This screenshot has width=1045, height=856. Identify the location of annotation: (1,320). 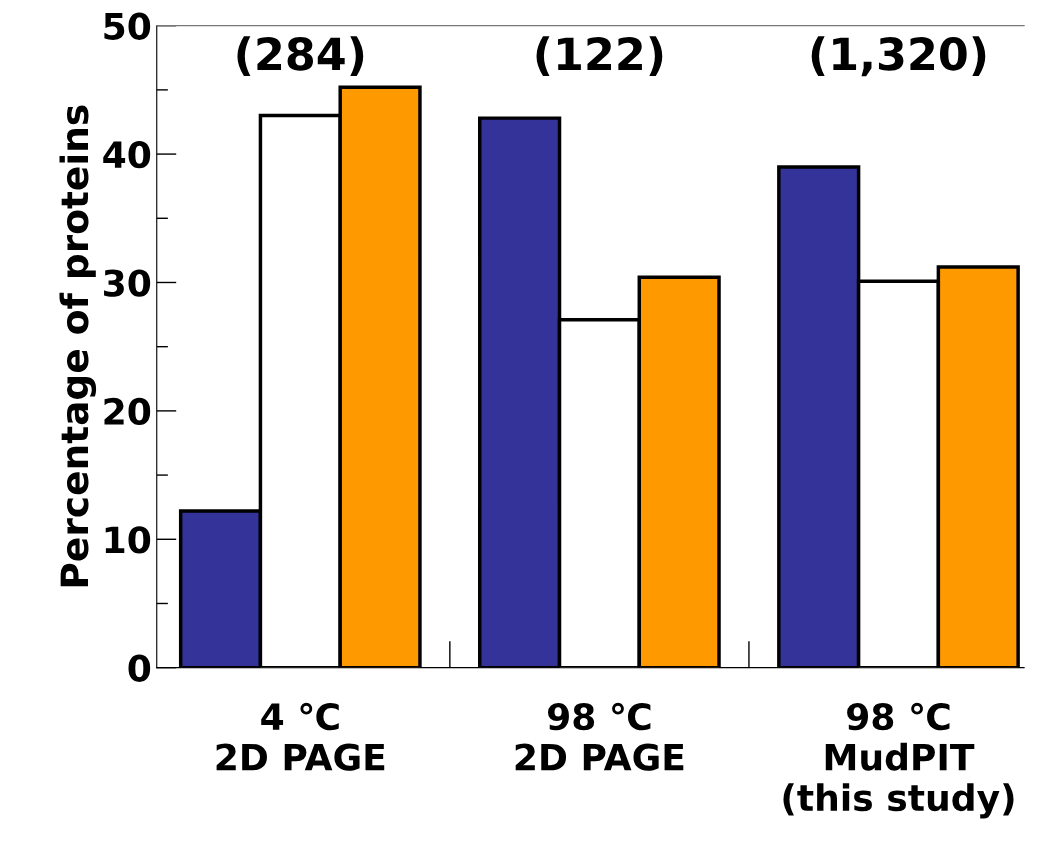
(898, 56).